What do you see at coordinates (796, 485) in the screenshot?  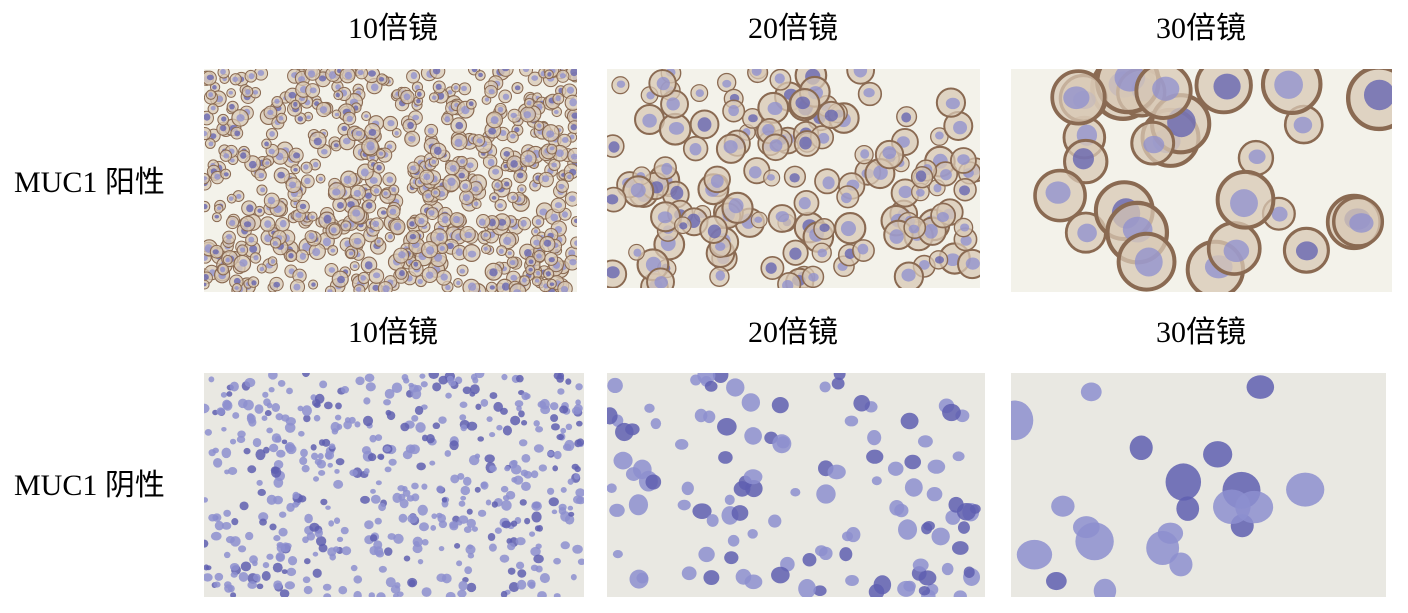 I see `micrograph-negative-20x-image` at bounding box center [796, 485].